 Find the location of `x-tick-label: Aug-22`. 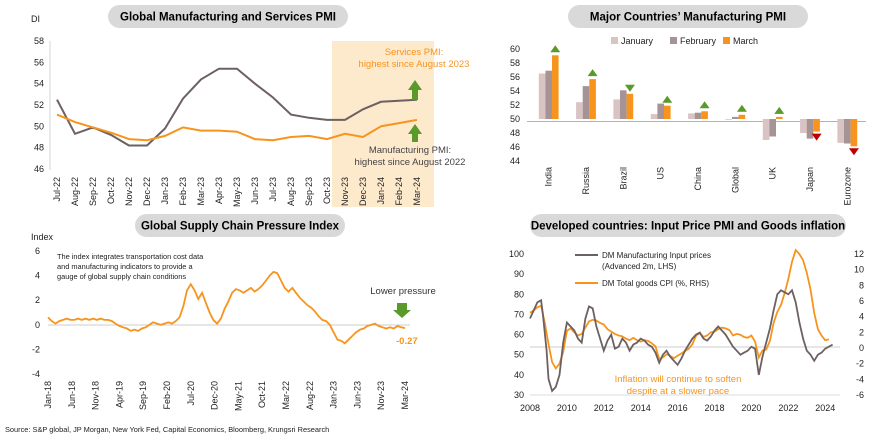

x-tick-label: Aug-22 is located at coordinates (310, 395).